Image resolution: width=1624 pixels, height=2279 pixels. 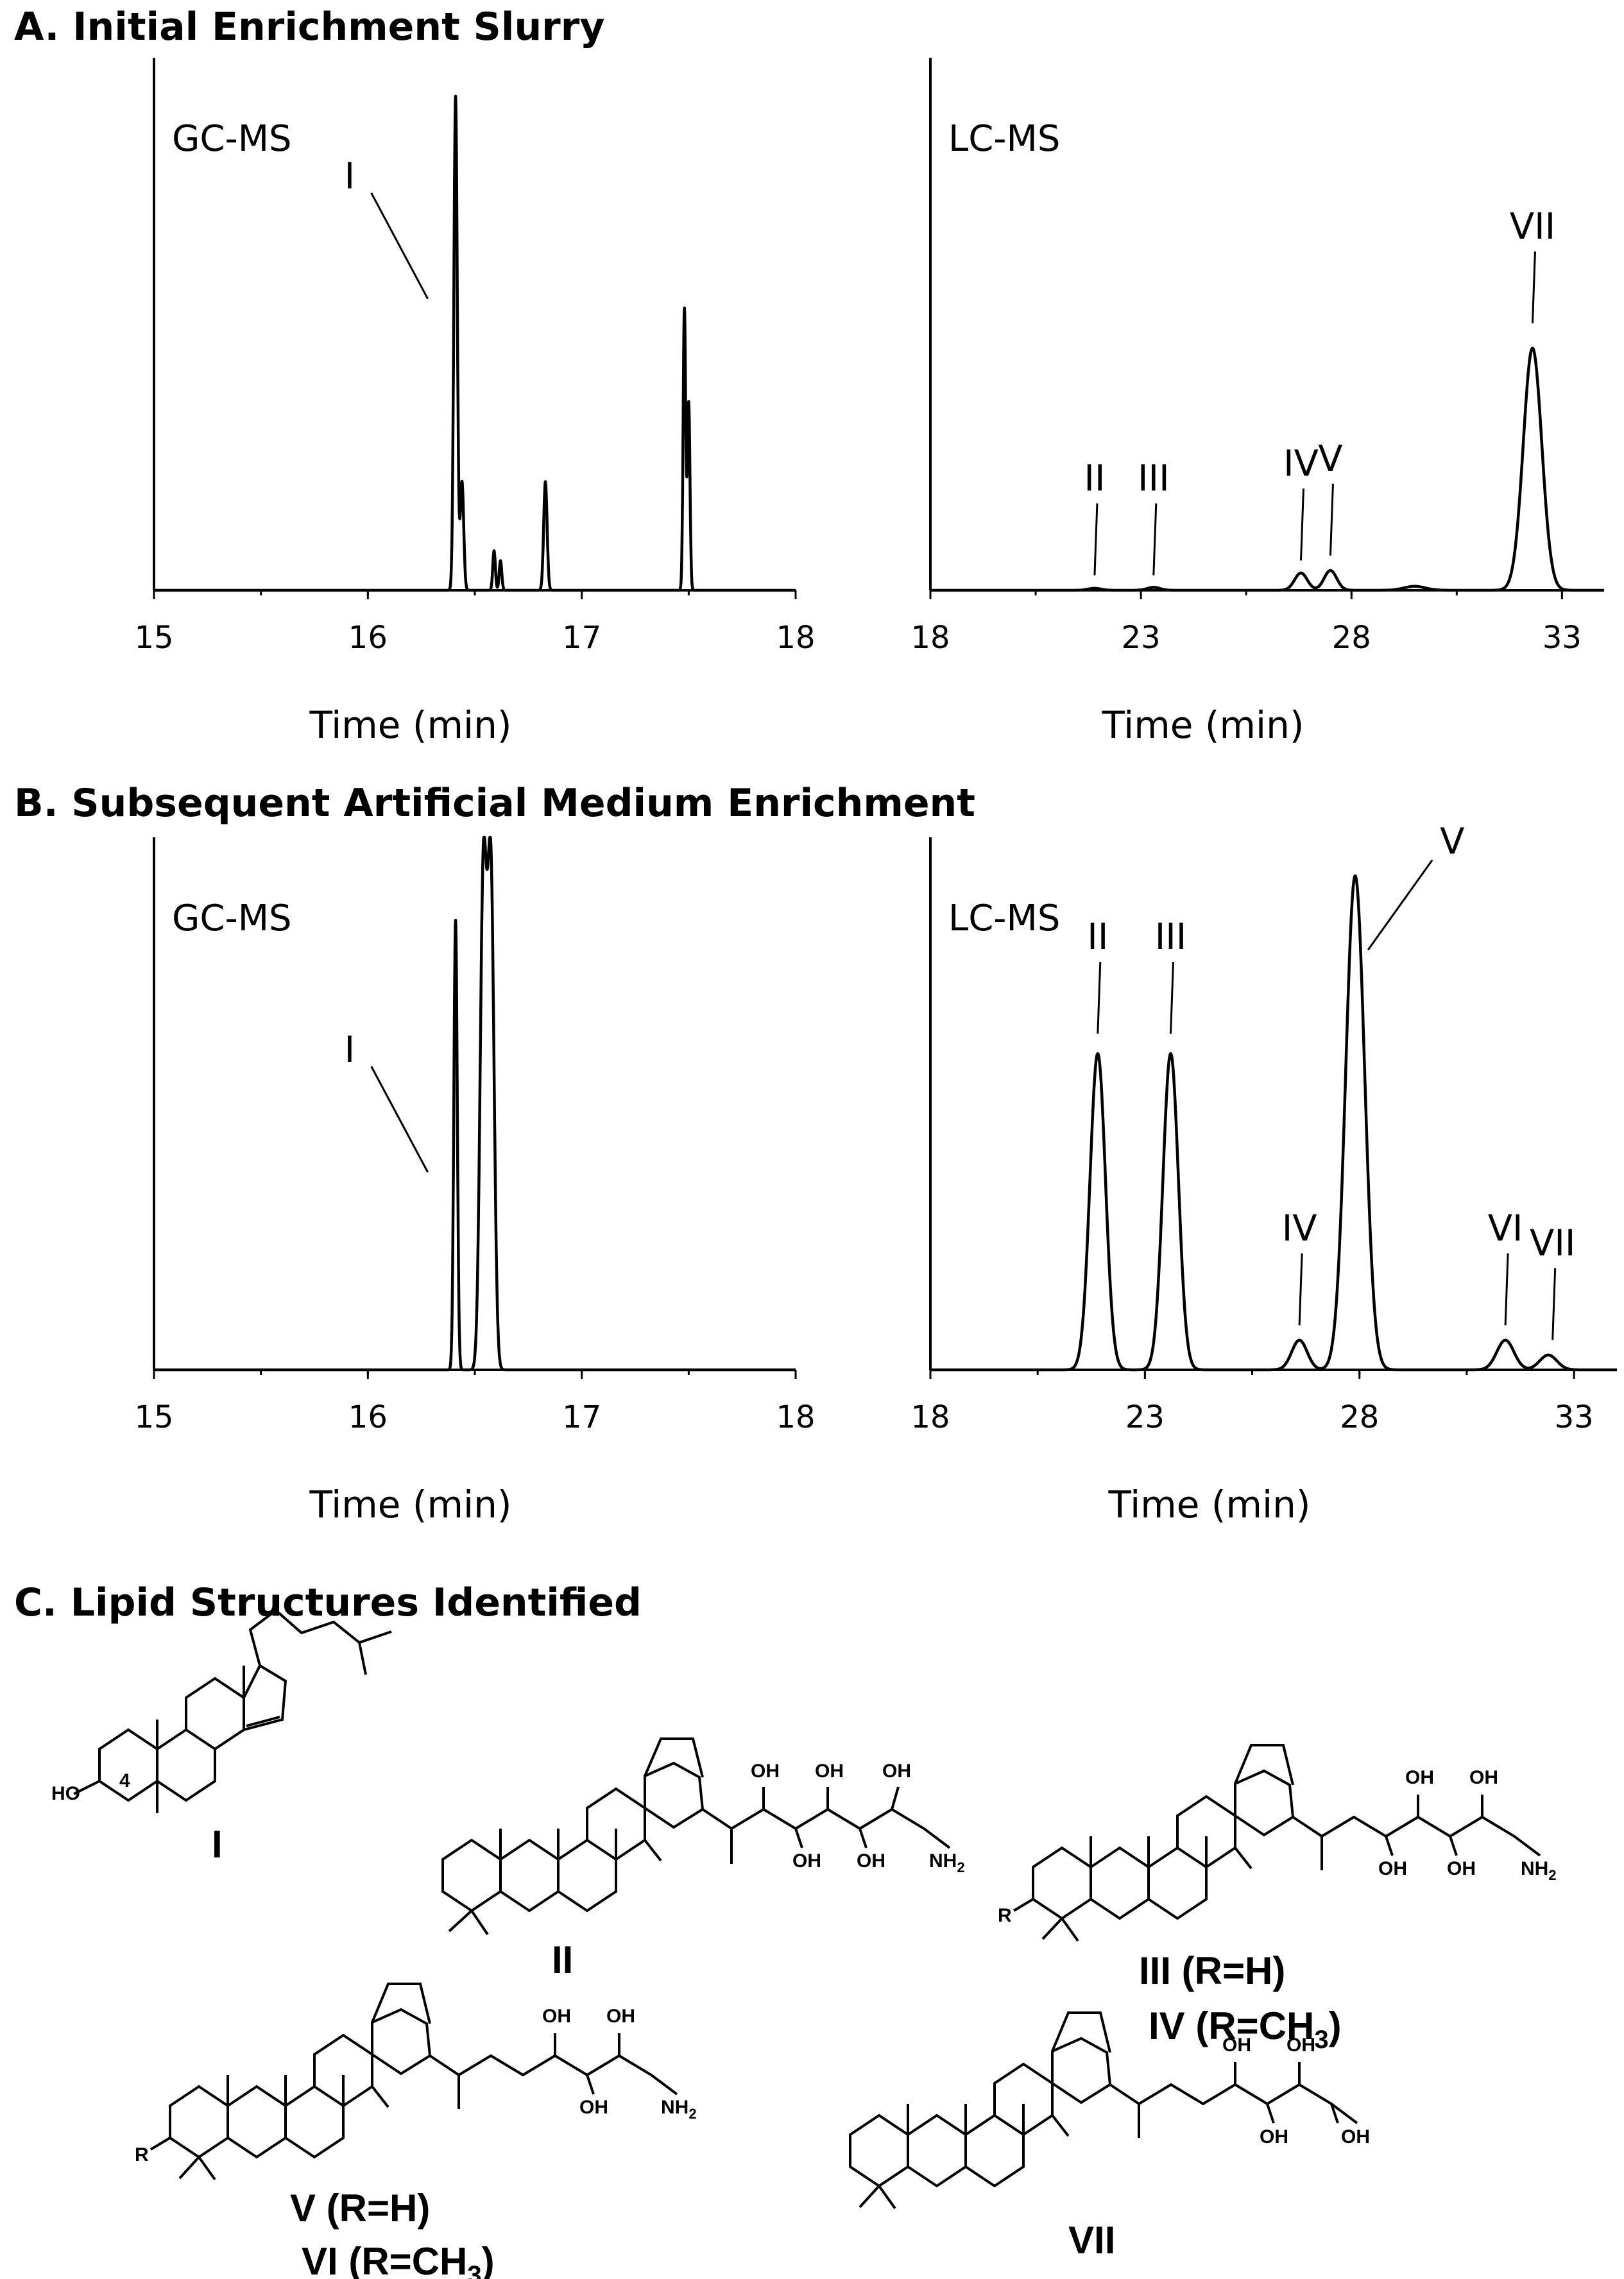 I want to click on compound-vi-label: VI (R=CH3), so click(x=398, y=2259).